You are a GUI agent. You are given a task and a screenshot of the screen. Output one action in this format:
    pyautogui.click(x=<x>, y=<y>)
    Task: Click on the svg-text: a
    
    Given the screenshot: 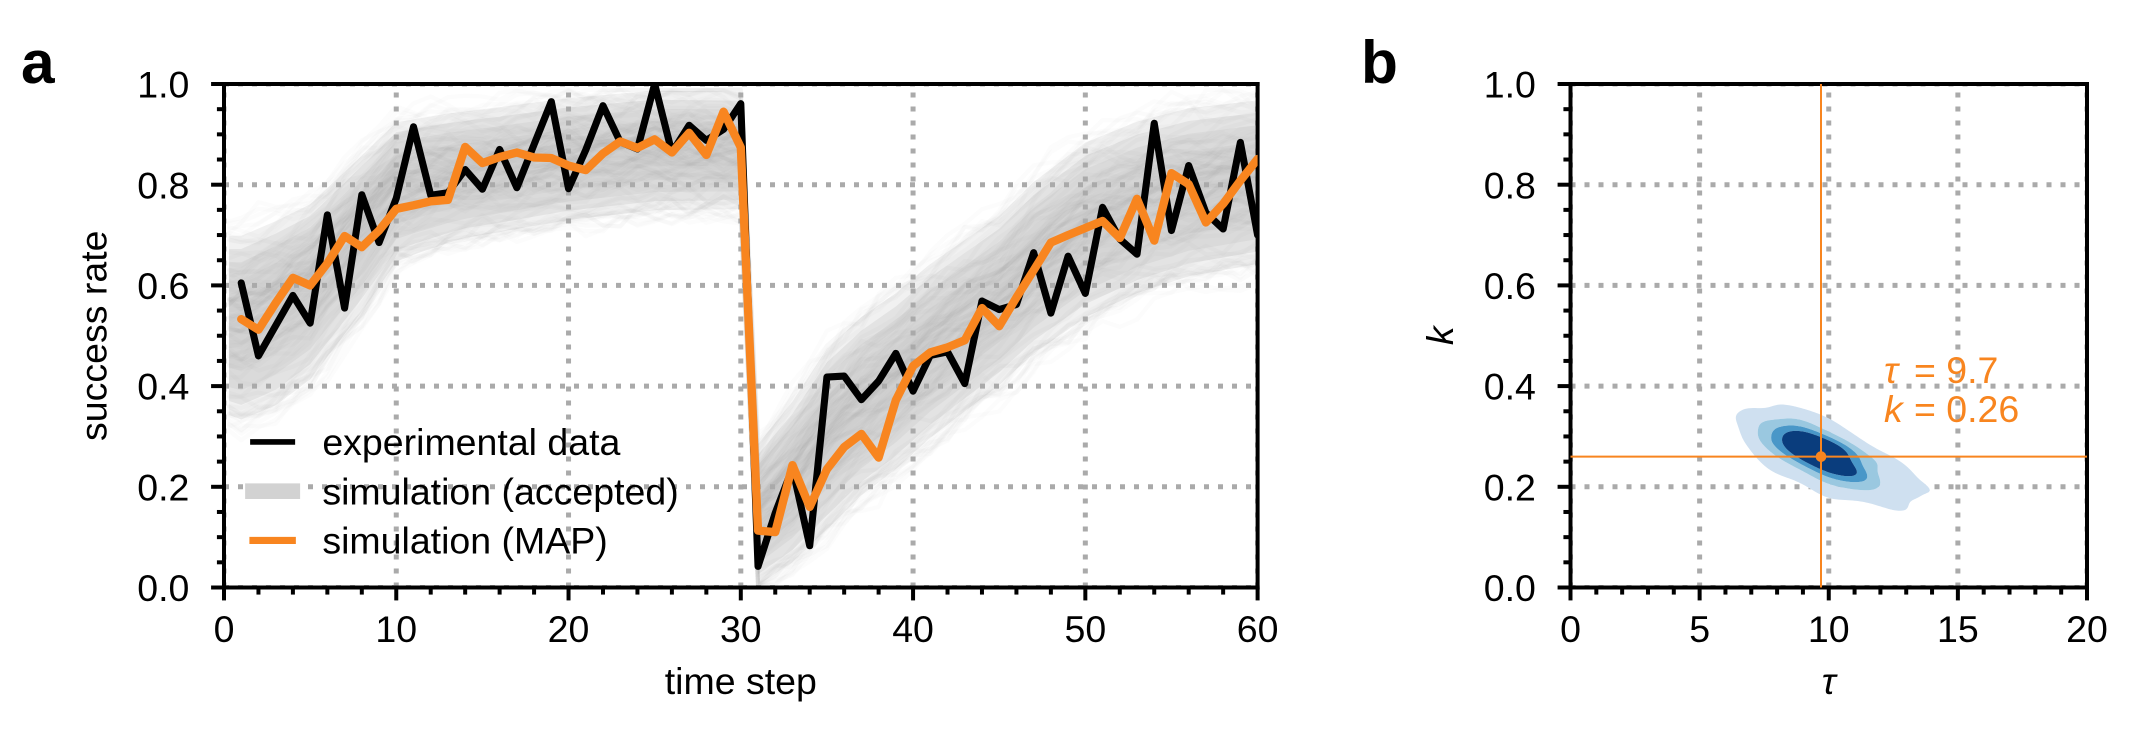 What is the action you would take?
    pyautogui.click(x=38, y=62)
    